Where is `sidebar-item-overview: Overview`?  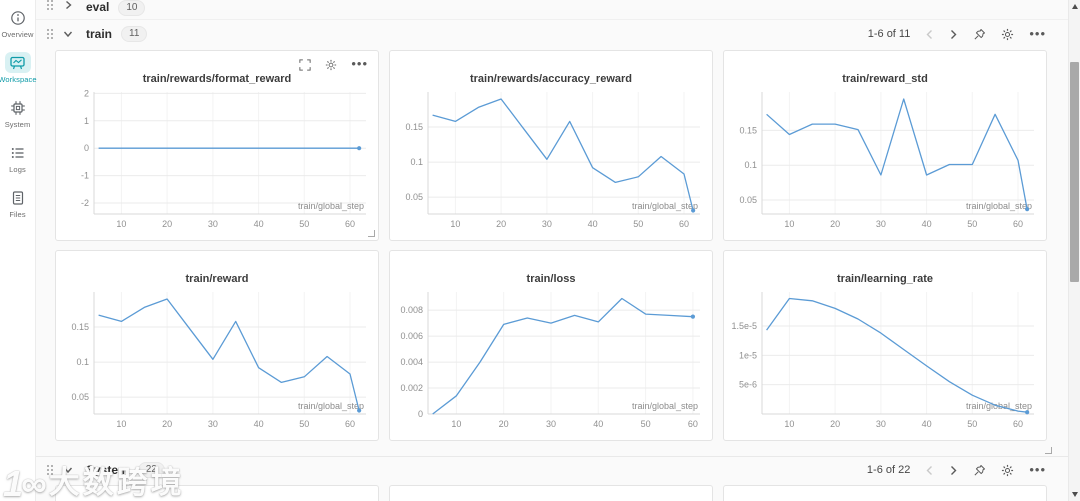
sidebar-item-overview: Overview is located at coordinates (17, 23).